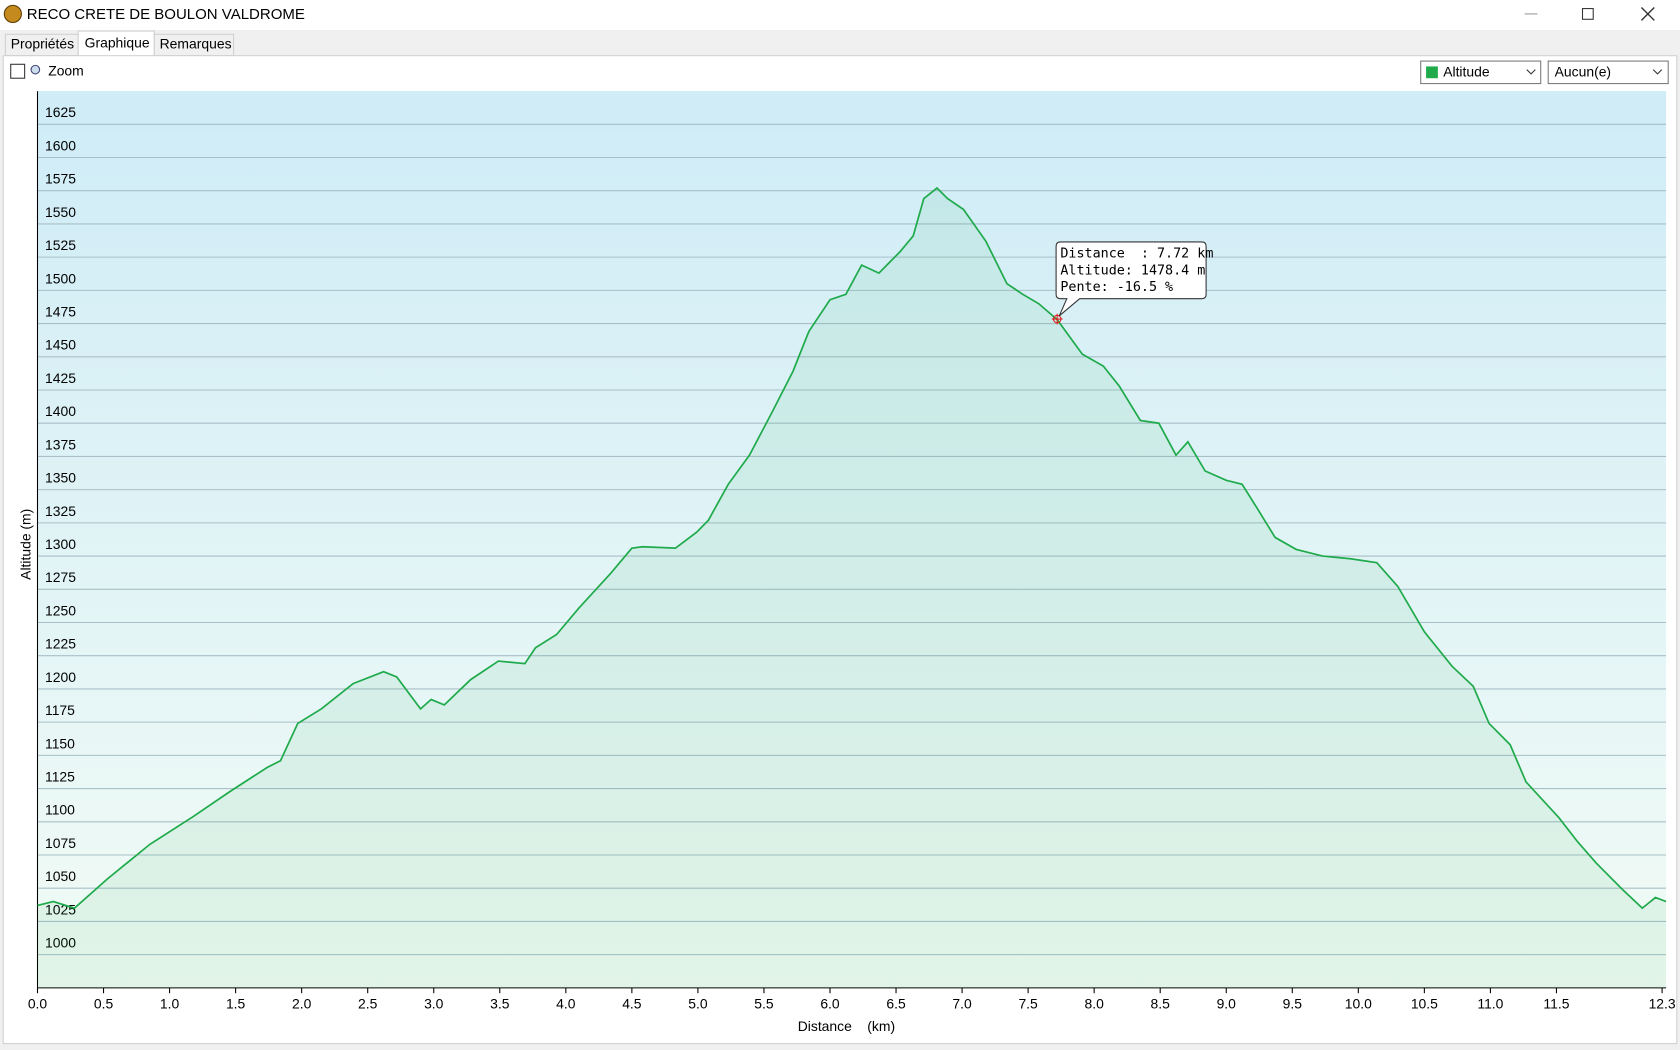 The width and height of the screenshot is (1680, 1050). Describe the element at coordinates (434, 1004) in the screenshot. I see `x-tick-label: 3.0` at that location.